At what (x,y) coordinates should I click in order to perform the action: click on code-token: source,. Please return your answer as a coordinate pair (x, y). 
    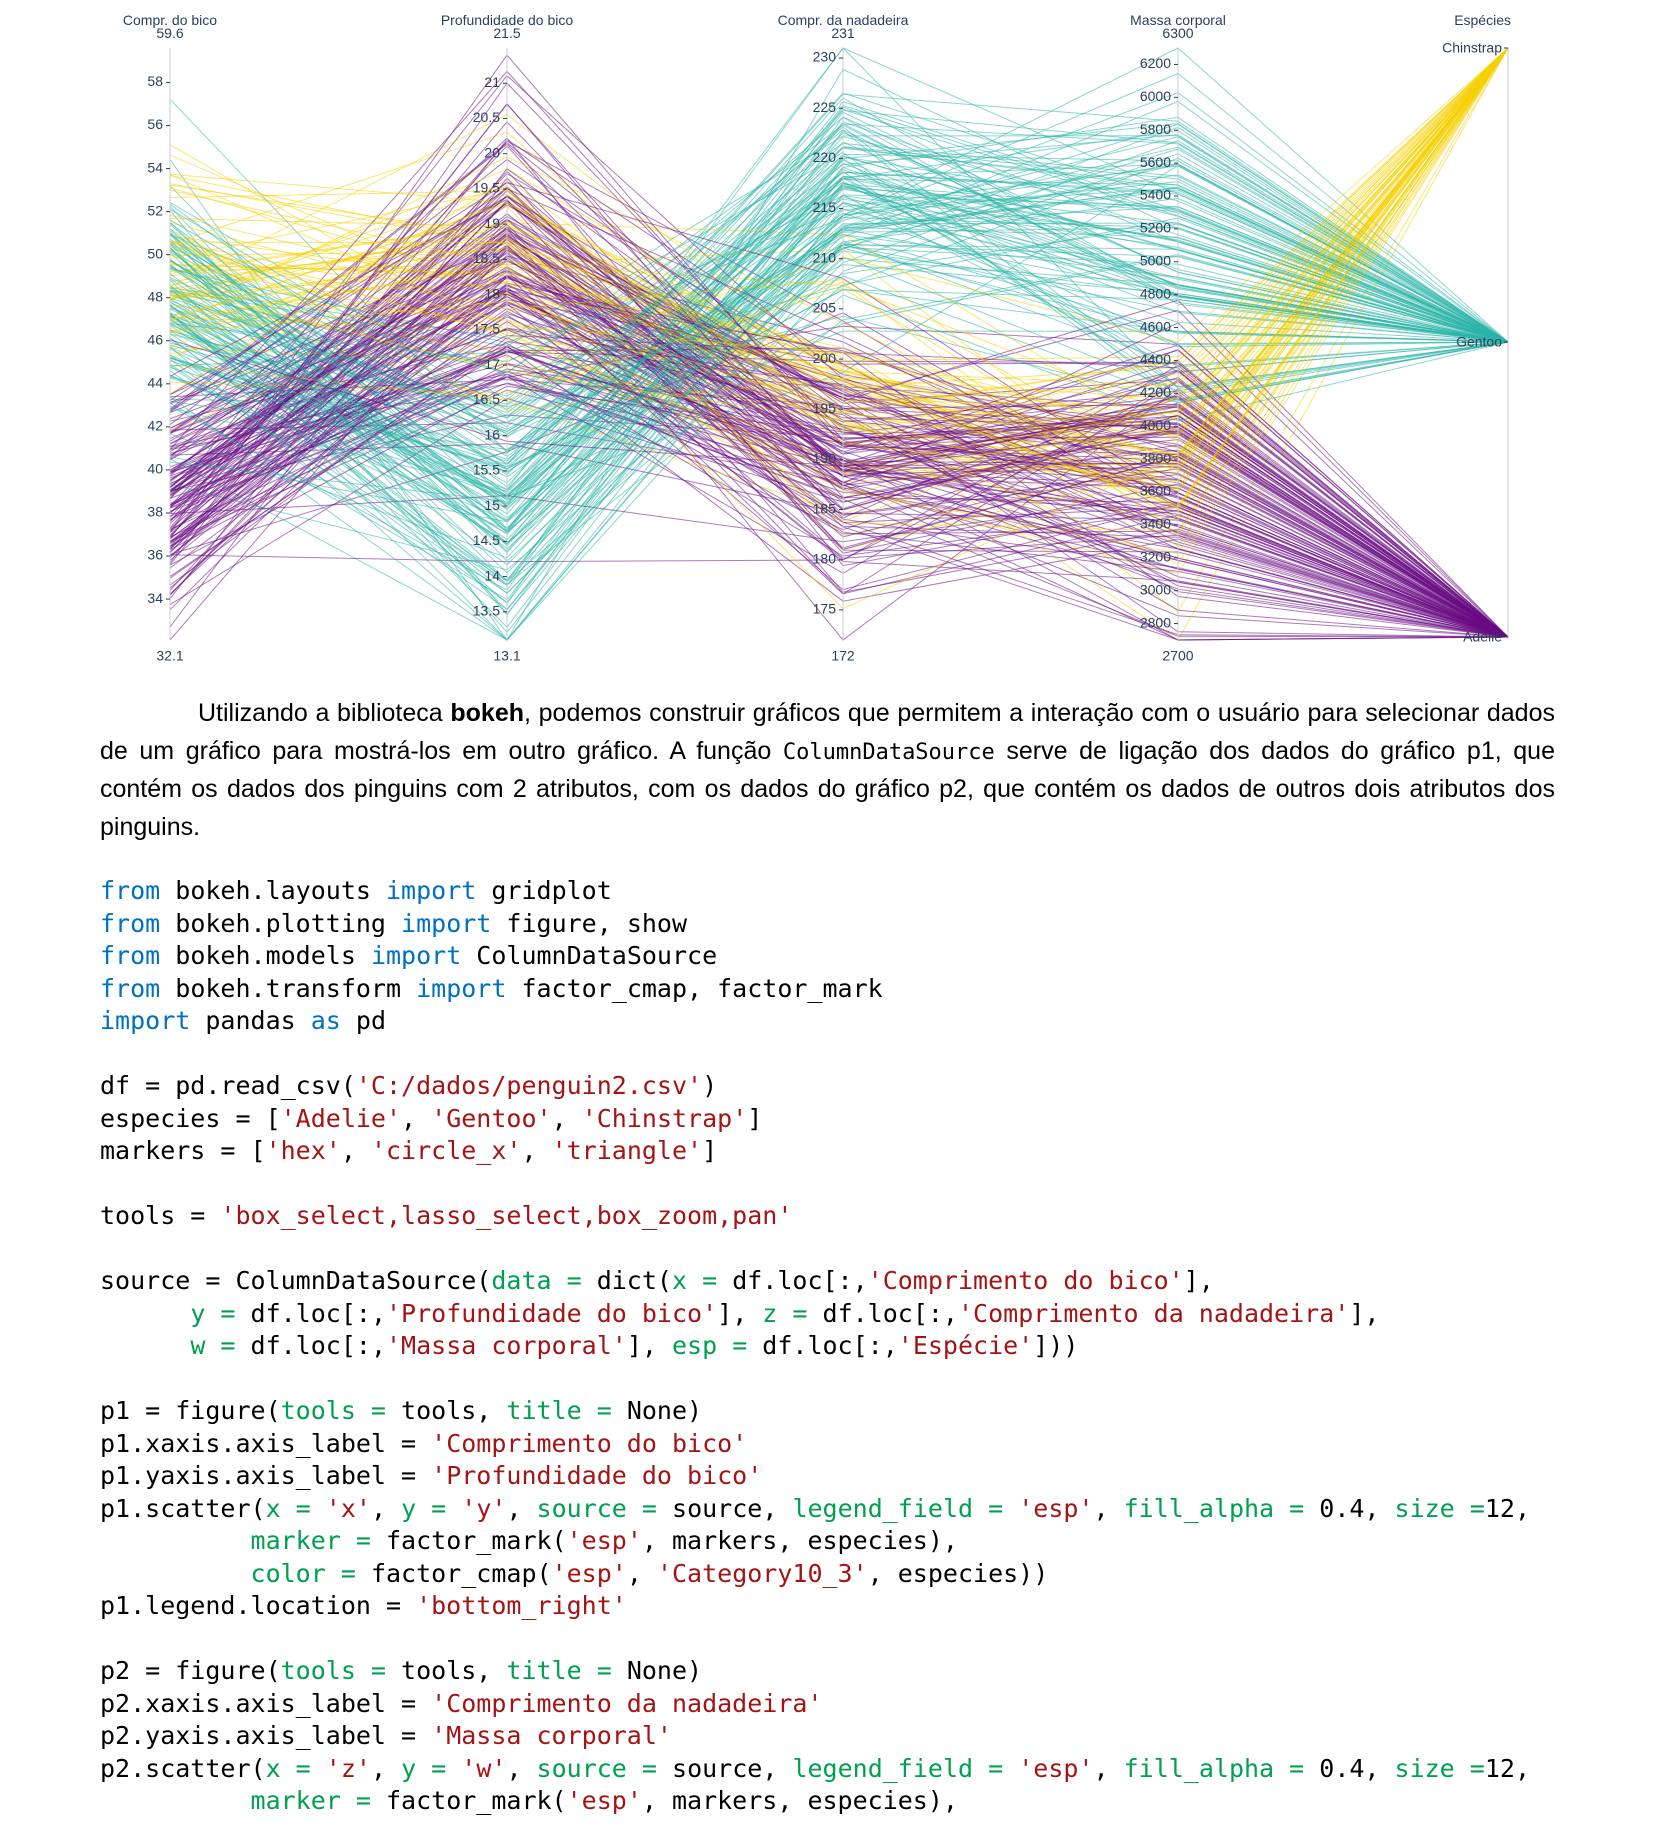
    Looking at the image, I should click on (732, 1508).